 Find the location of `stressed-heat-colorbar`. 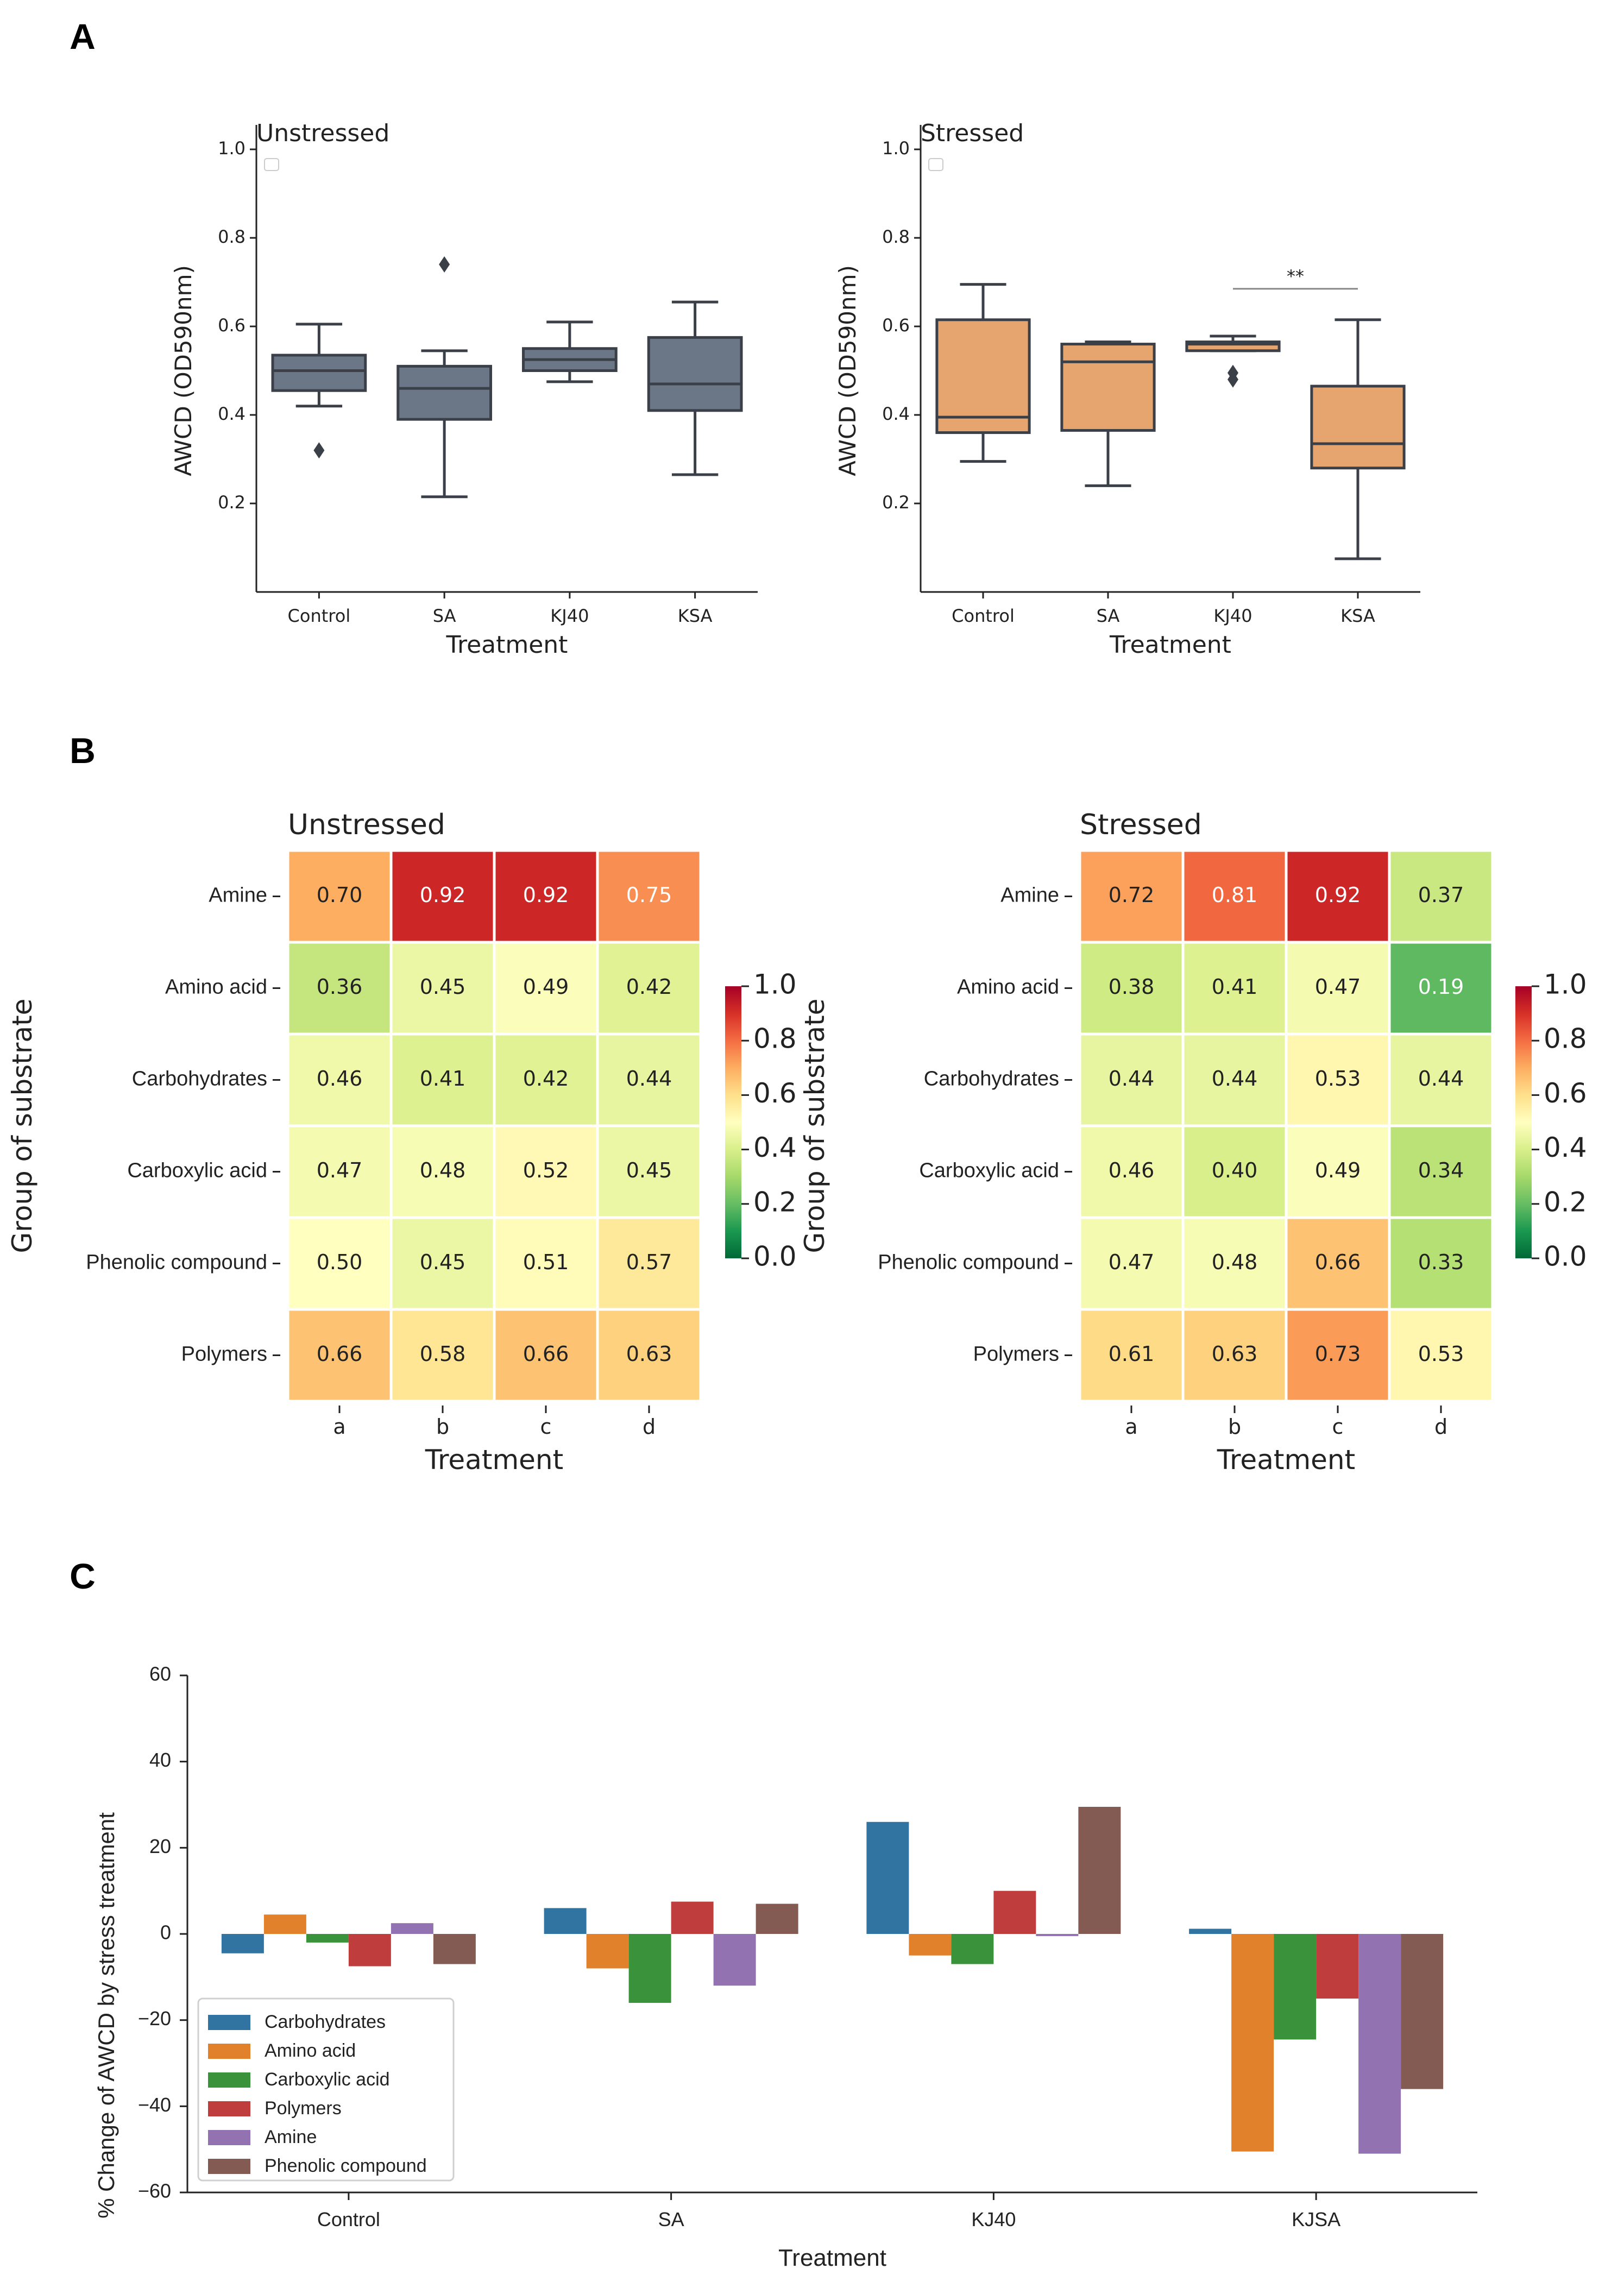

stressed-heat-colorbar is located at coordinates (1523, 1122).